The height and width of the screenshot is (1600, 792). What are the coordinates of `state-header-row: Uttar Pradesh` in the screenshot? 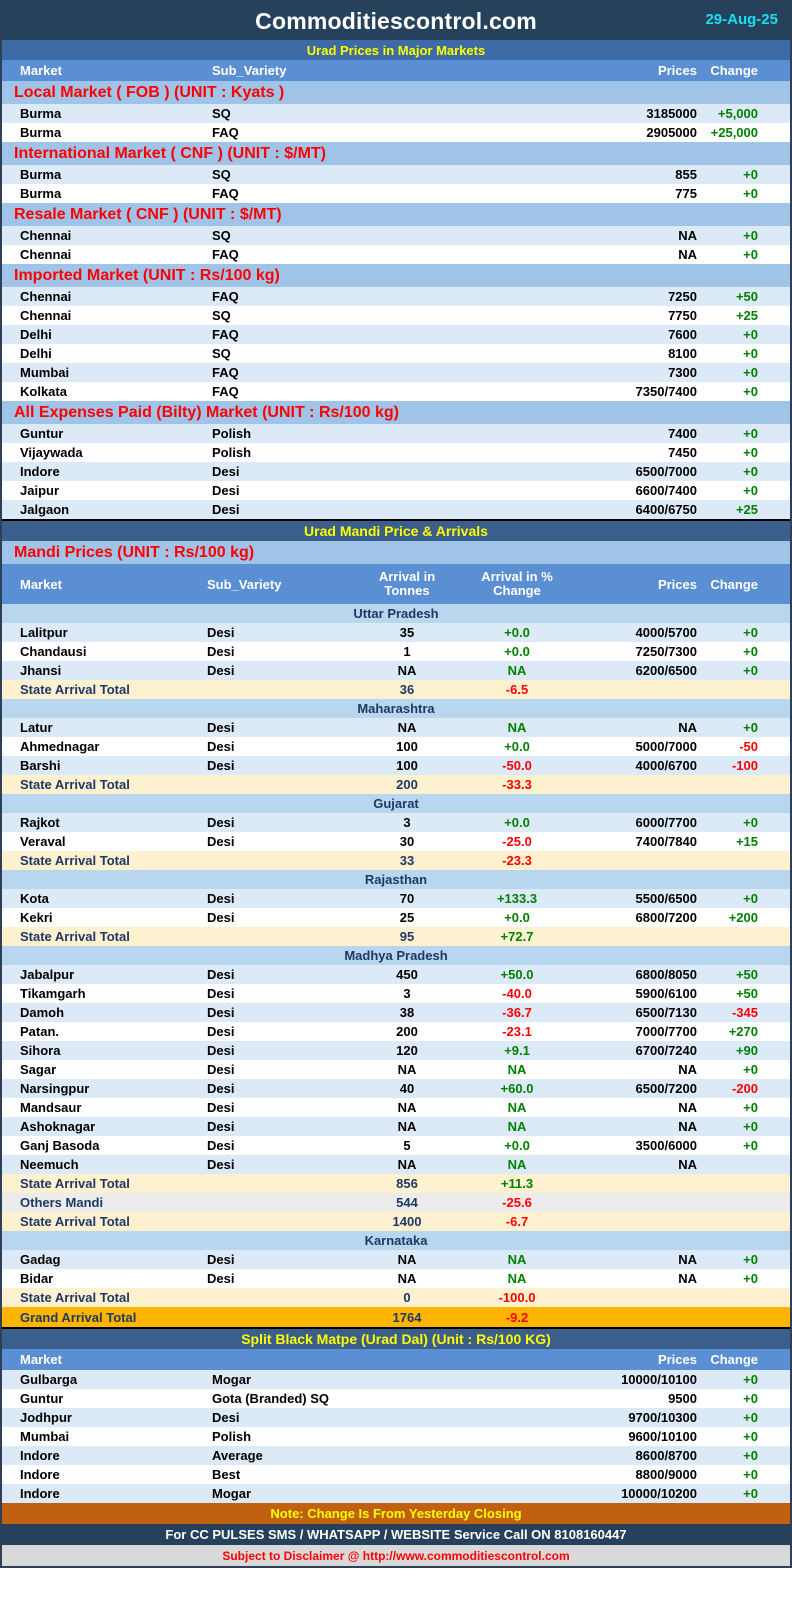 It's located at (396, 613).